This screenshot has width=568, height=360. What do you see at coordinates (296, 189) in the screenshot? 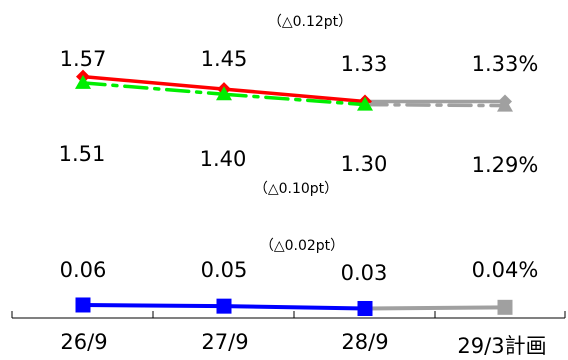
I see `annotation-green-delta: （△0.10pt）` at bounding box center [296, 189].